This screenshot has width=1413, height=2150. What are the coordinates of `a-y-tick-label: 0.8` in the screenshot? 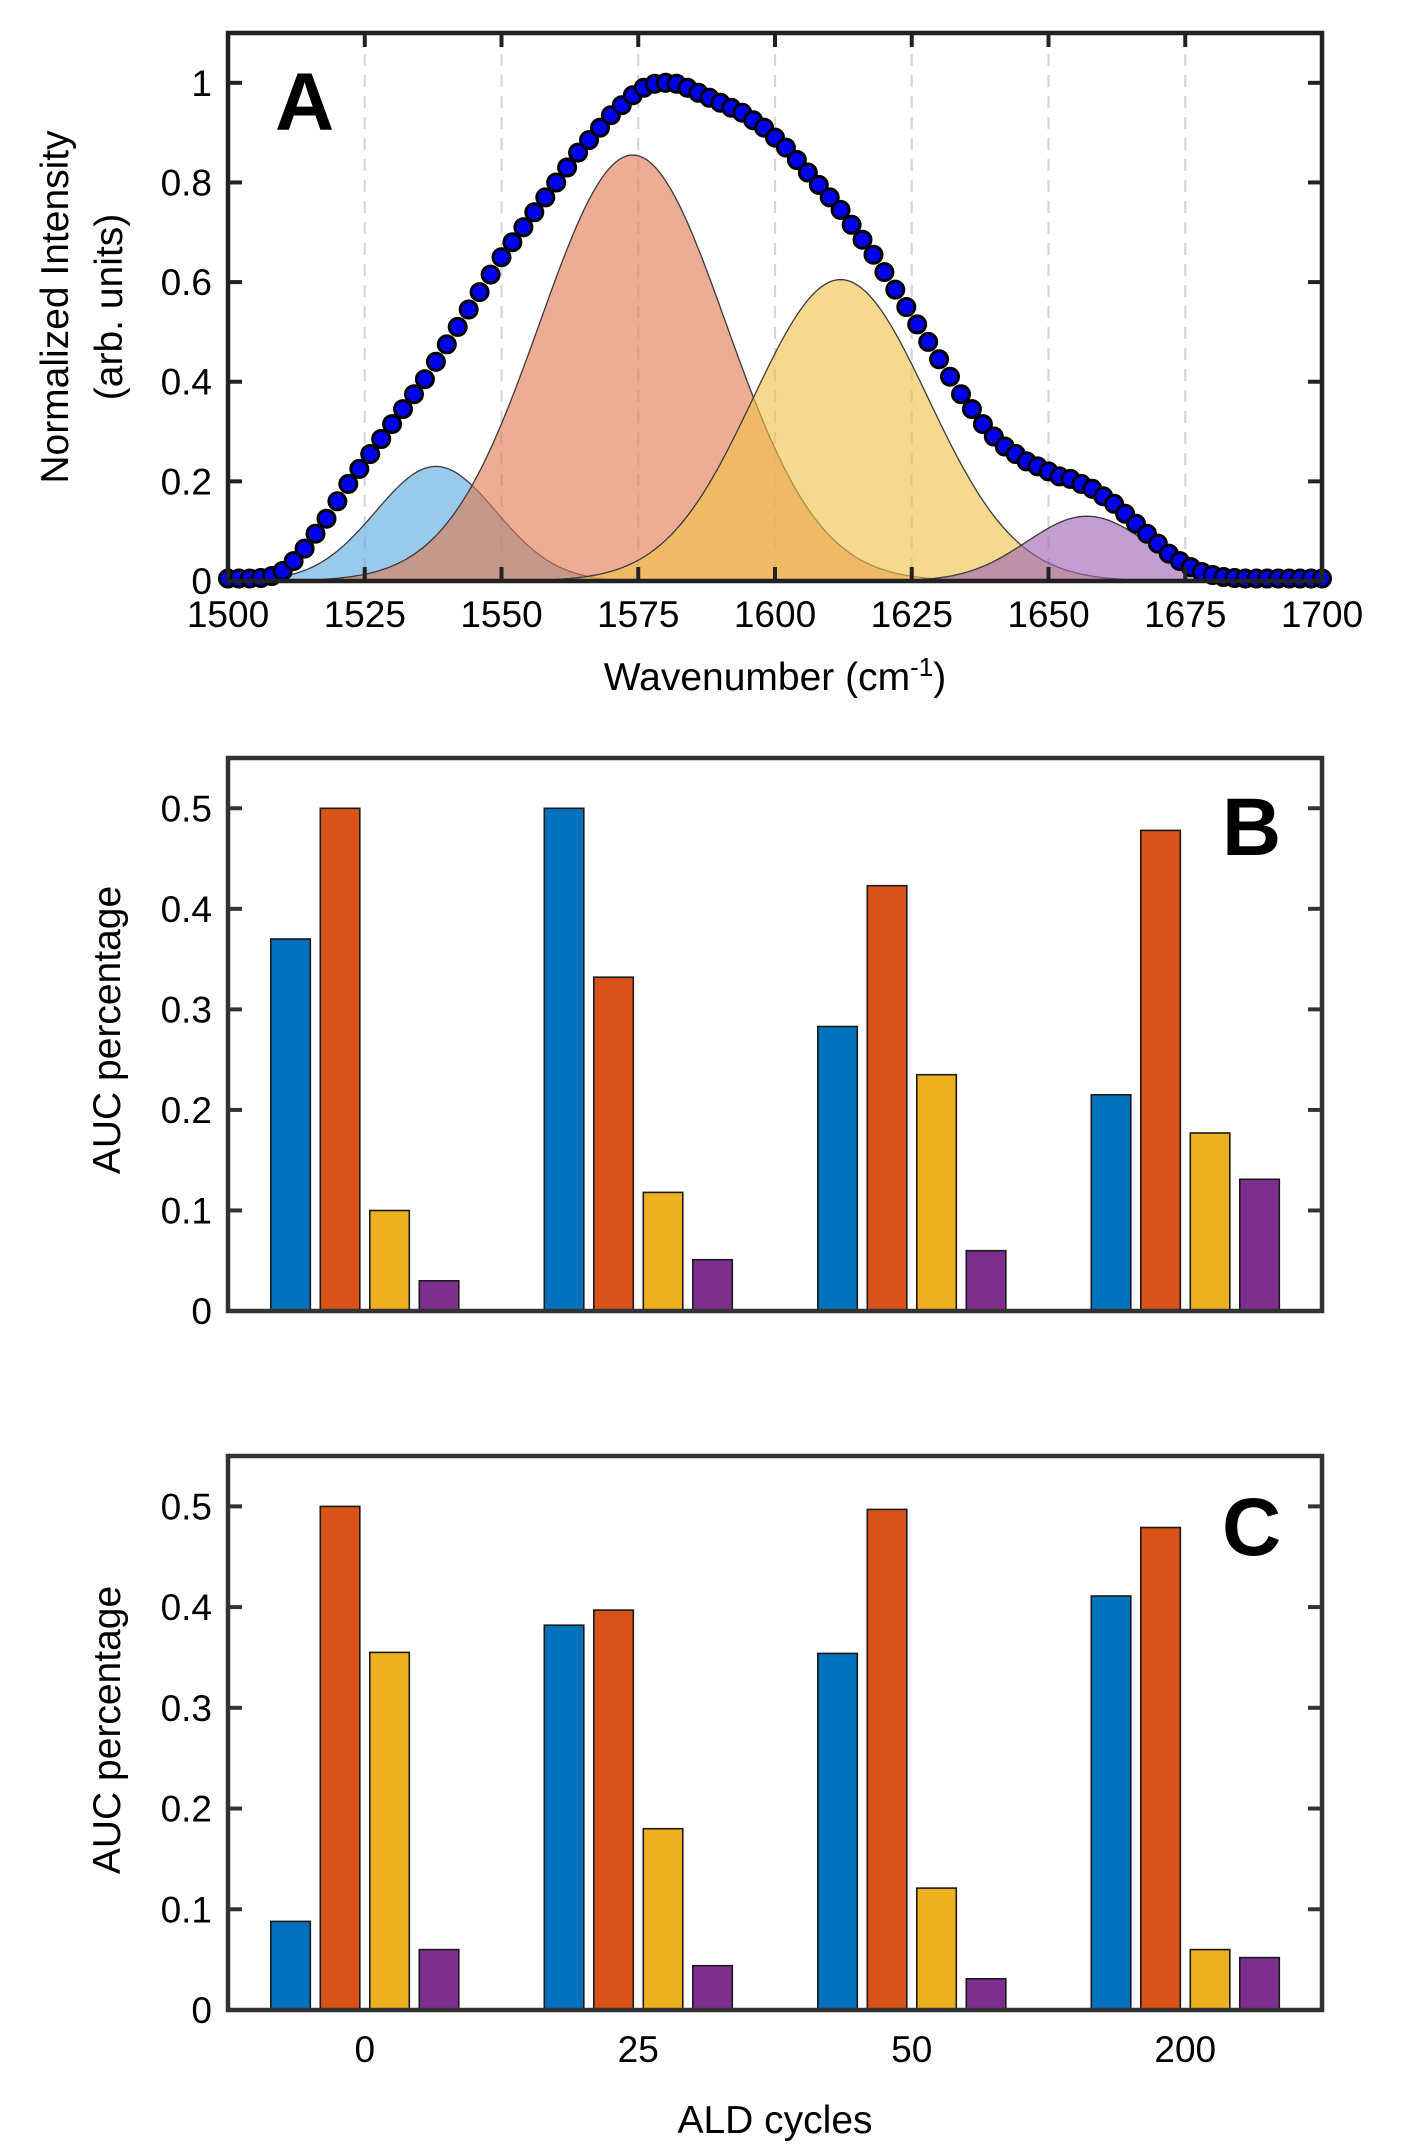 It's located at (186, 182).